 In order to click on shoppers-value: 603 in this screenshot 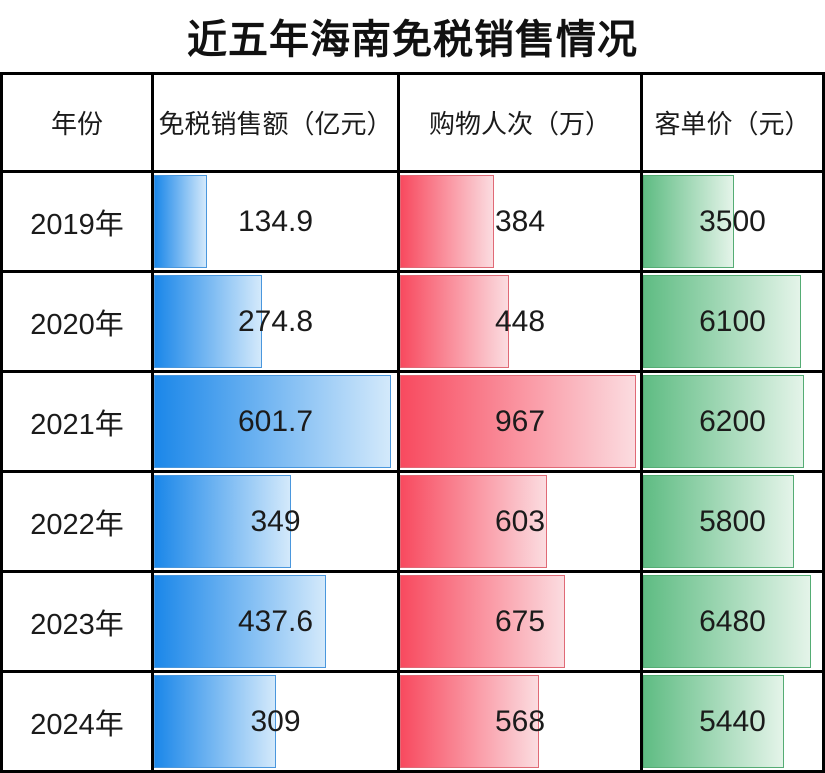, I will do `click(520, 521)`.